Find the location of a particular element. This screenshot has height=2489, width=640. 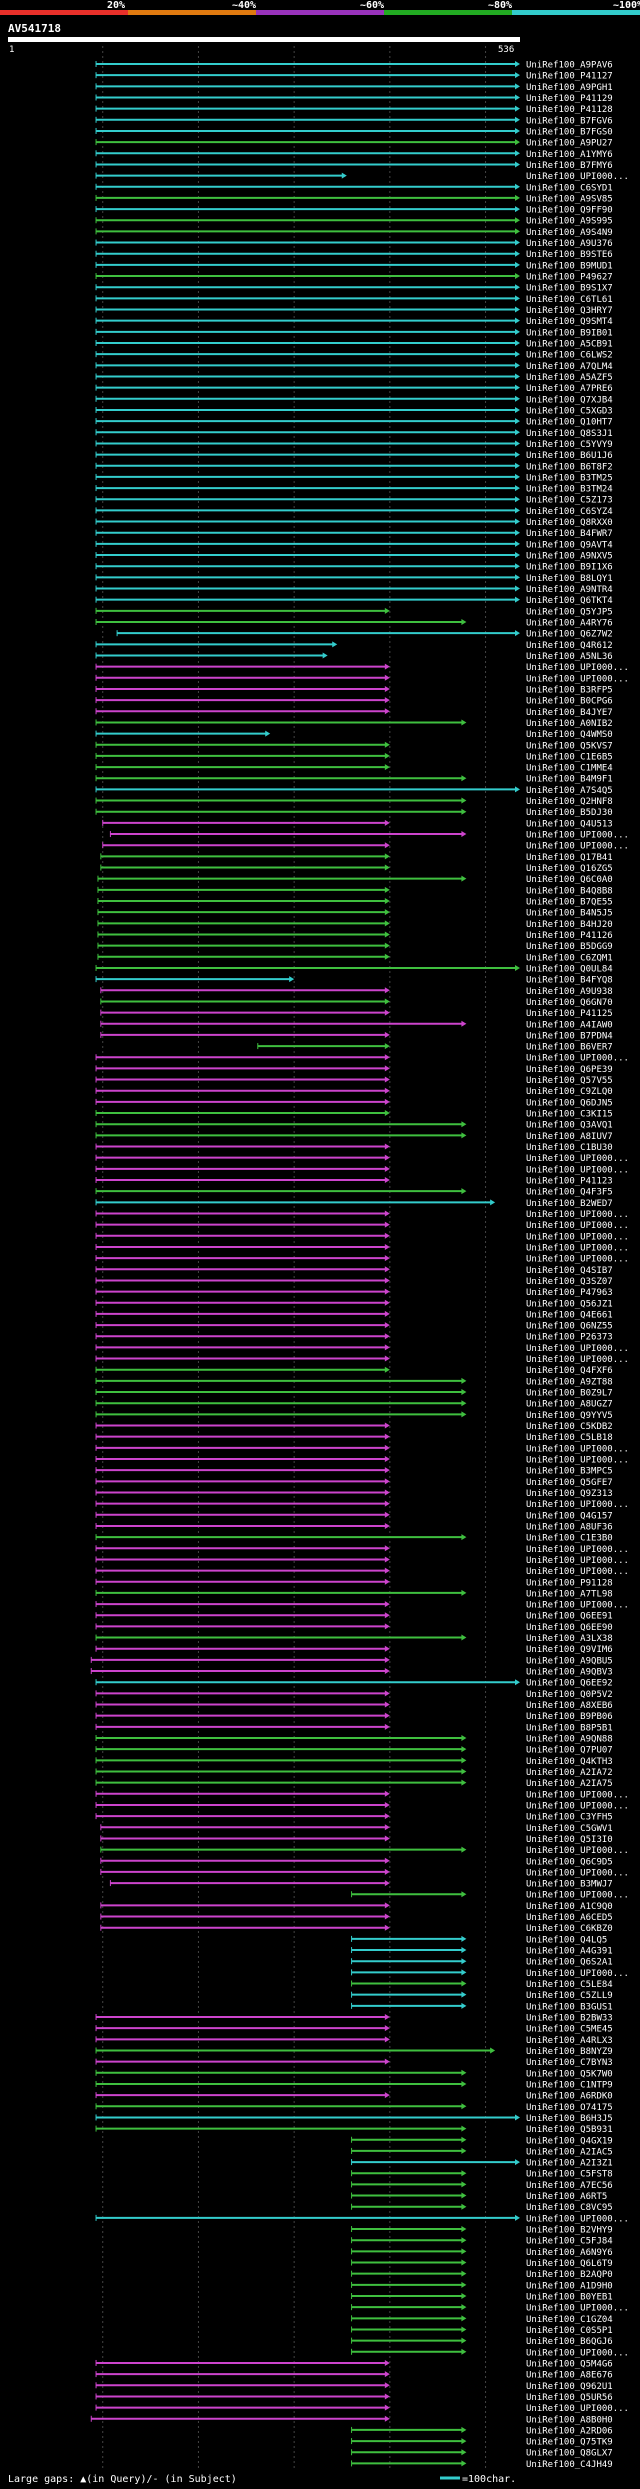

hit-row: UniRef100_Q2HNF8 is located at coordinates (354, 802).